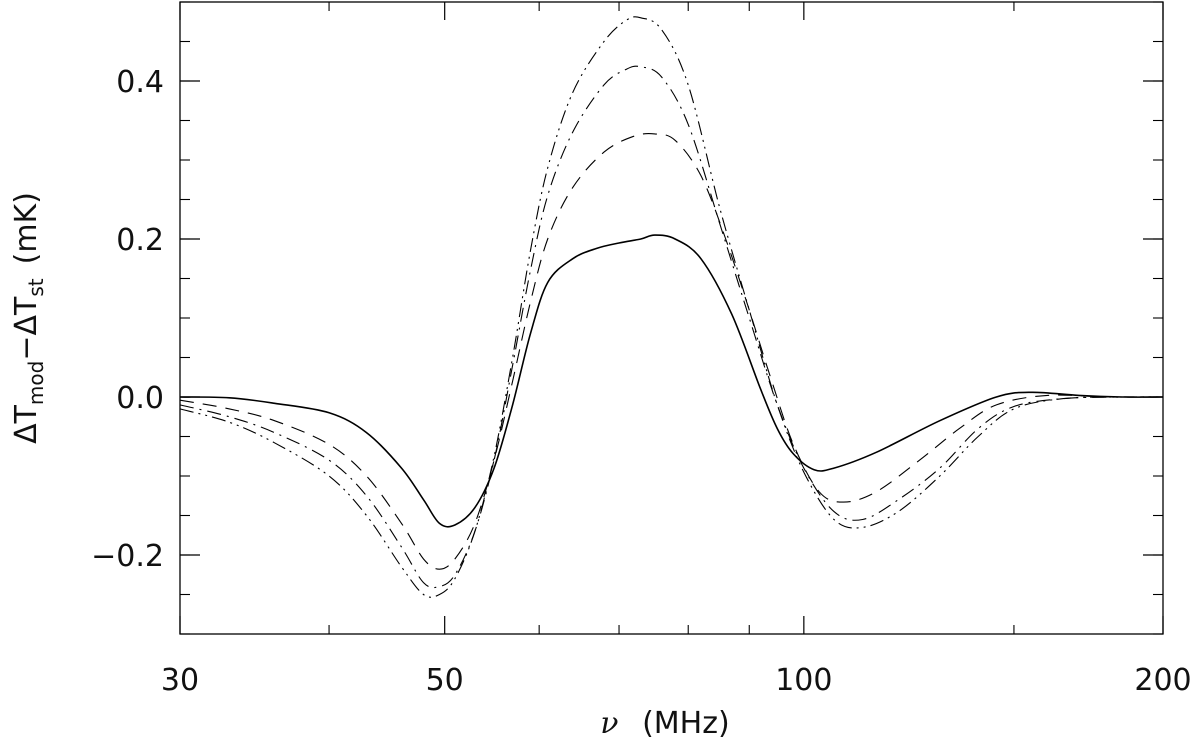 Image resolution: width=1200 pixels, height=747 pixels. I want to click on y-tick-label: 0.2, so click(140, 240).